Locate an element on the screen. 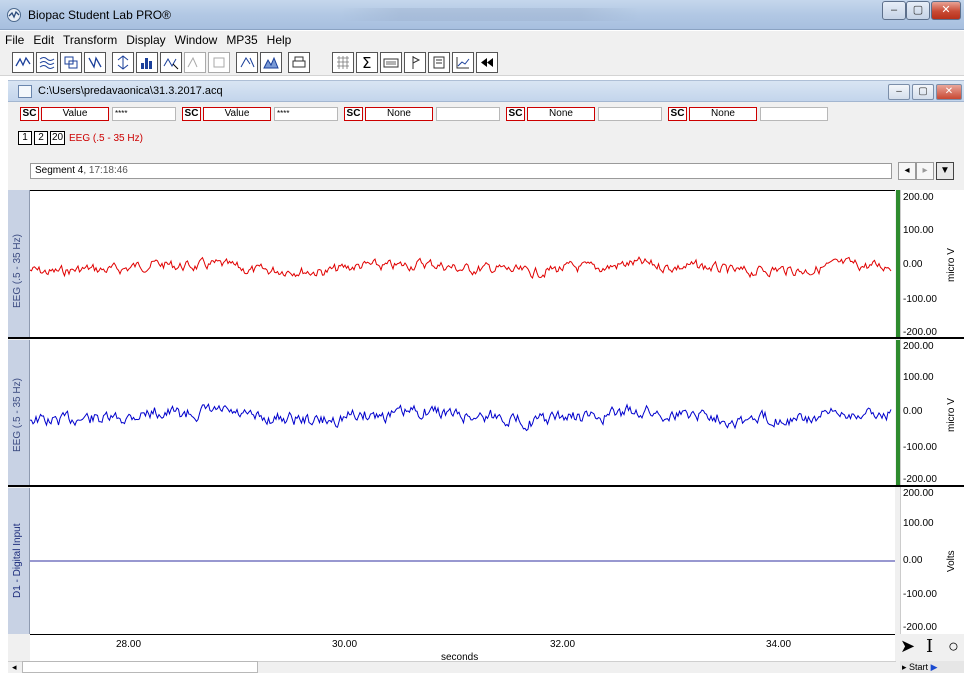 The width and height of the screenshot is (964, 673). document-title: C:\Users\predavaonica\31.3.2017.acq is located at coordinates (130, 91).